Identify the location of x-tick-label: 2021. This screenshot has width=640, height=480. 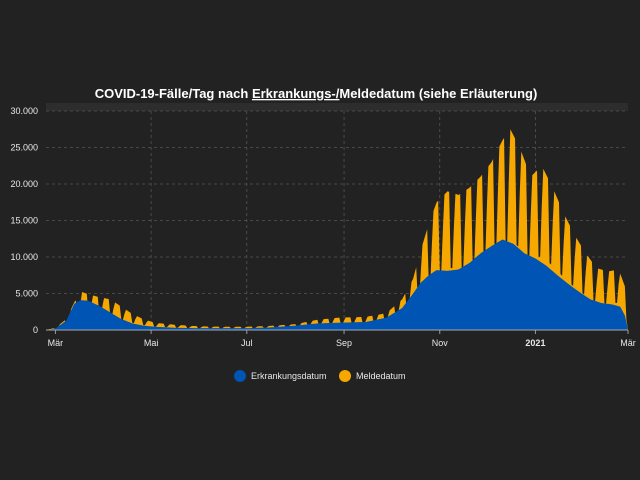
(535, 343).